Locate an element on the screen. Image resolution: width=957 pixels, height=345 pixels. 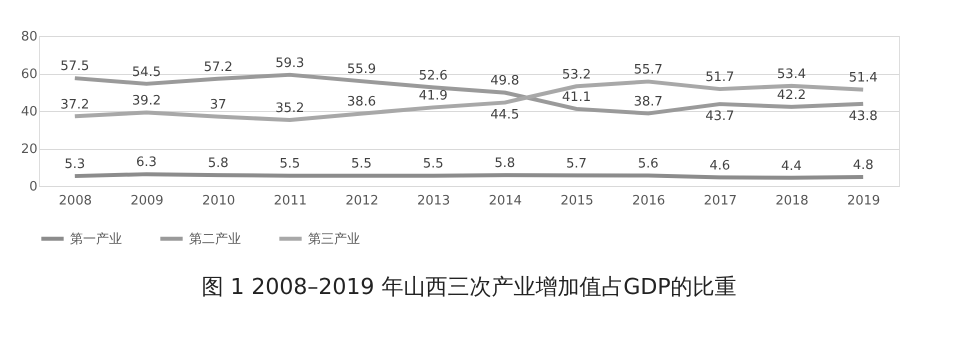
x-tick-label: 2012 is located at coordinates (362, 201).